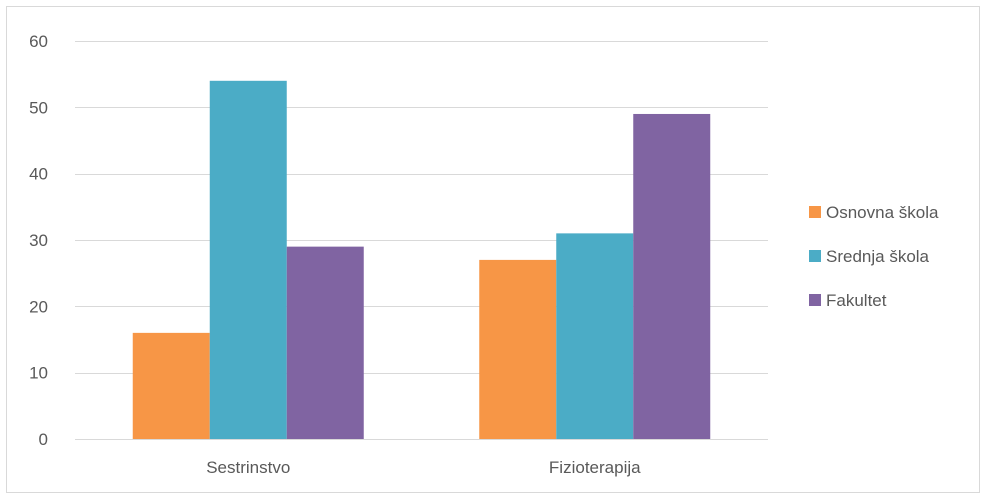 Image resolution: width=982 pixels, height=495 pixels. Describe the element at coordinates (38, 240) in the screenshot. I see `y-tick-label: 30` at that location.